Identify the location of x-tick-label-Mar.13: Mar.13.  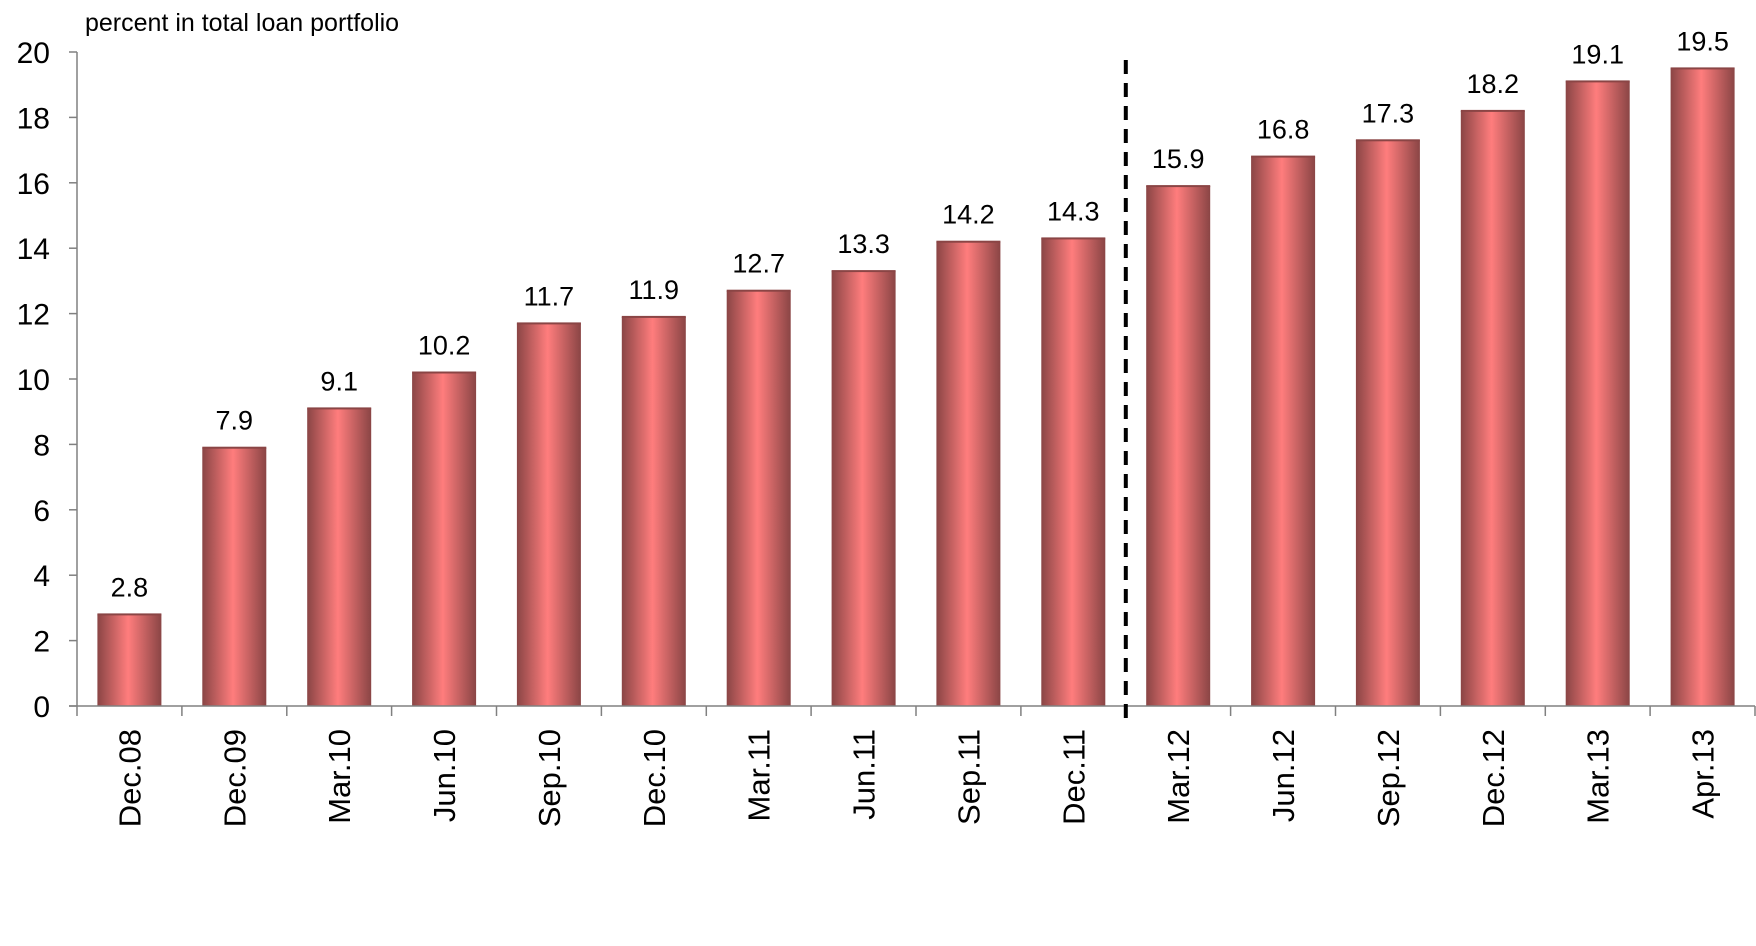
(1598, 776).